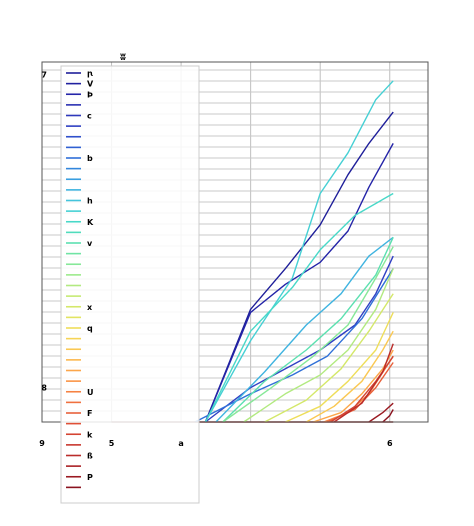  What do you see at coordinates (90, 328) in the screenshot?
I see `legend-label: q` at bounding box center [90, 328].